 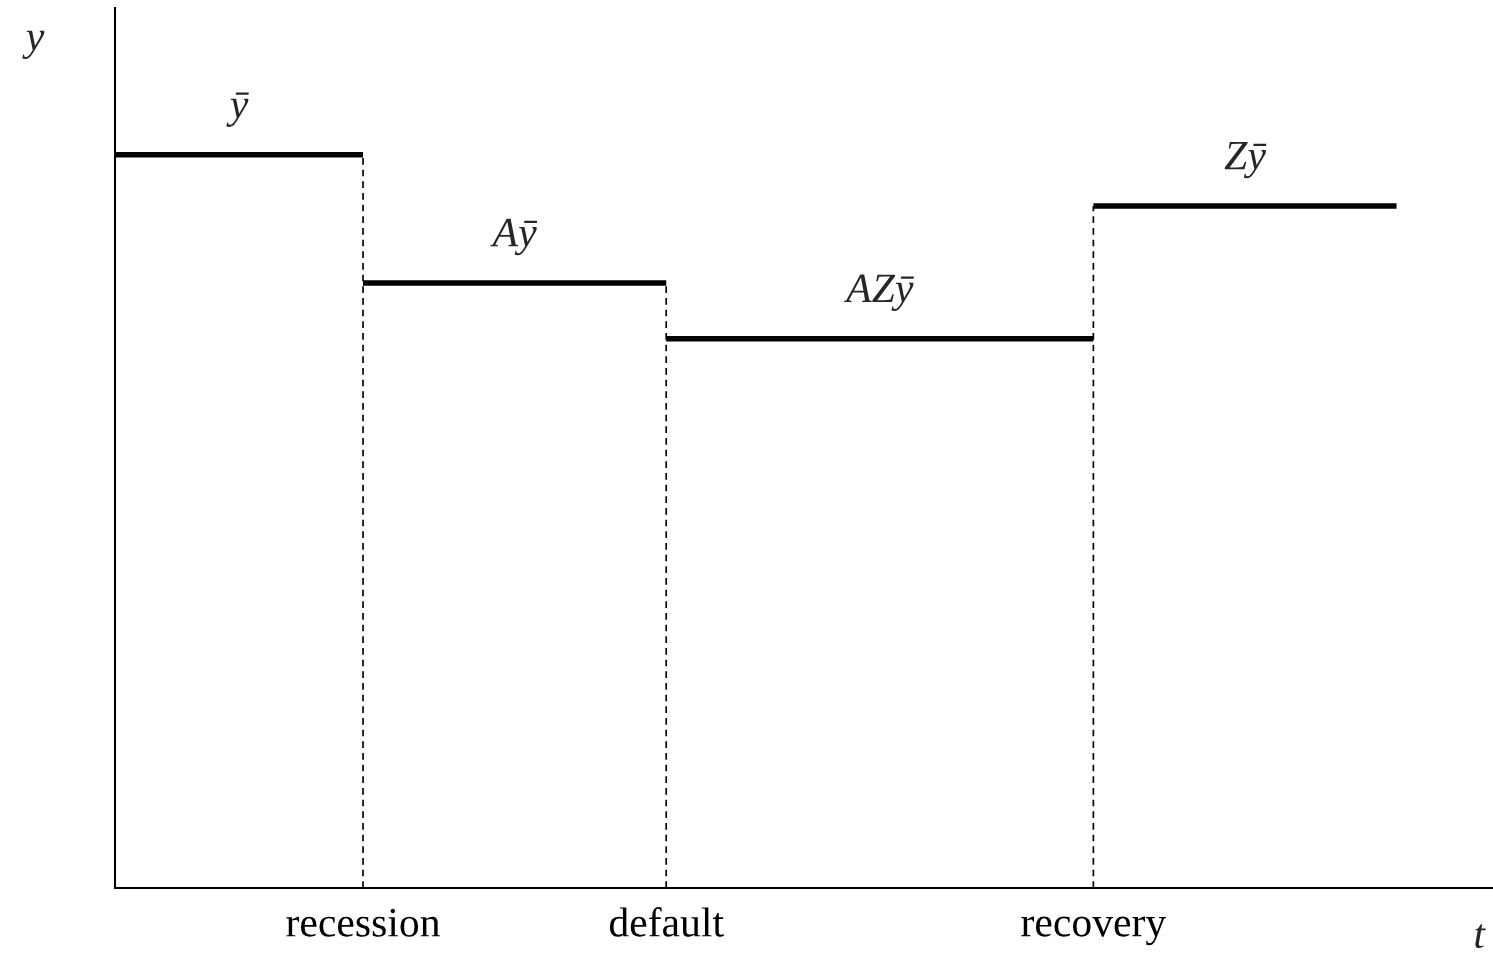 I want to click on y-axis-title: y, so click(x=33, y=44).